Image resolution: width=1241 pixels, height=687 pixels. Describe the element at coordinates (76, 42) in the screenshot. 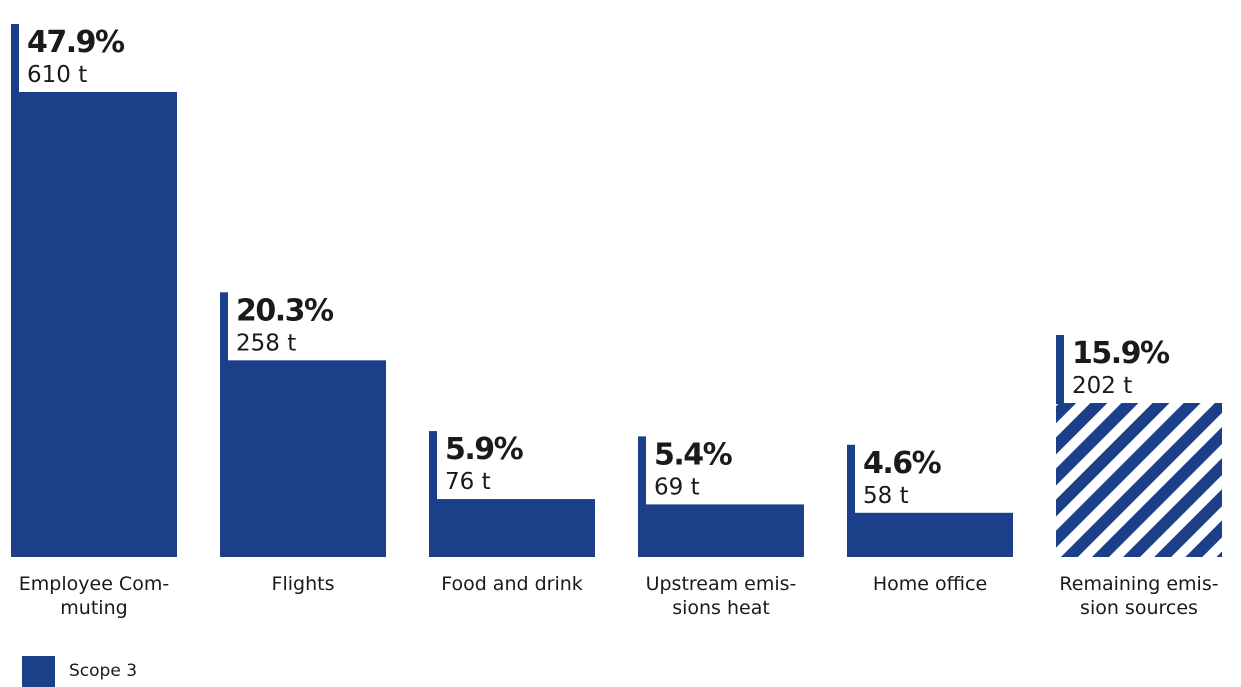

I see `percent-label-employee-commuting: 47.9%` at that location.